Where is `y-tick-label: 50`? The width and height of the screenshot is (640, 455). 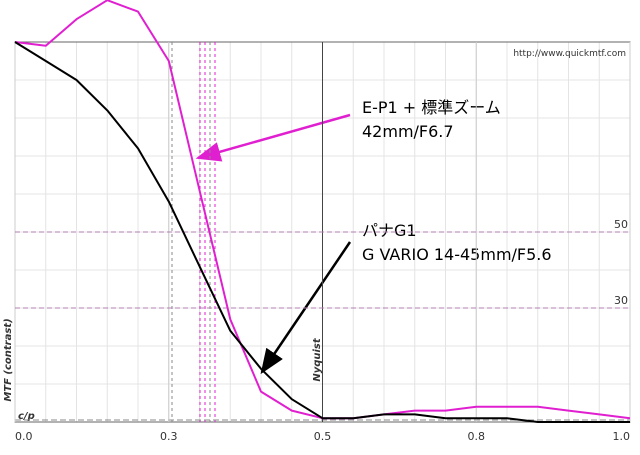
y-tick-label: 50 is located at coordinates (621, 224).